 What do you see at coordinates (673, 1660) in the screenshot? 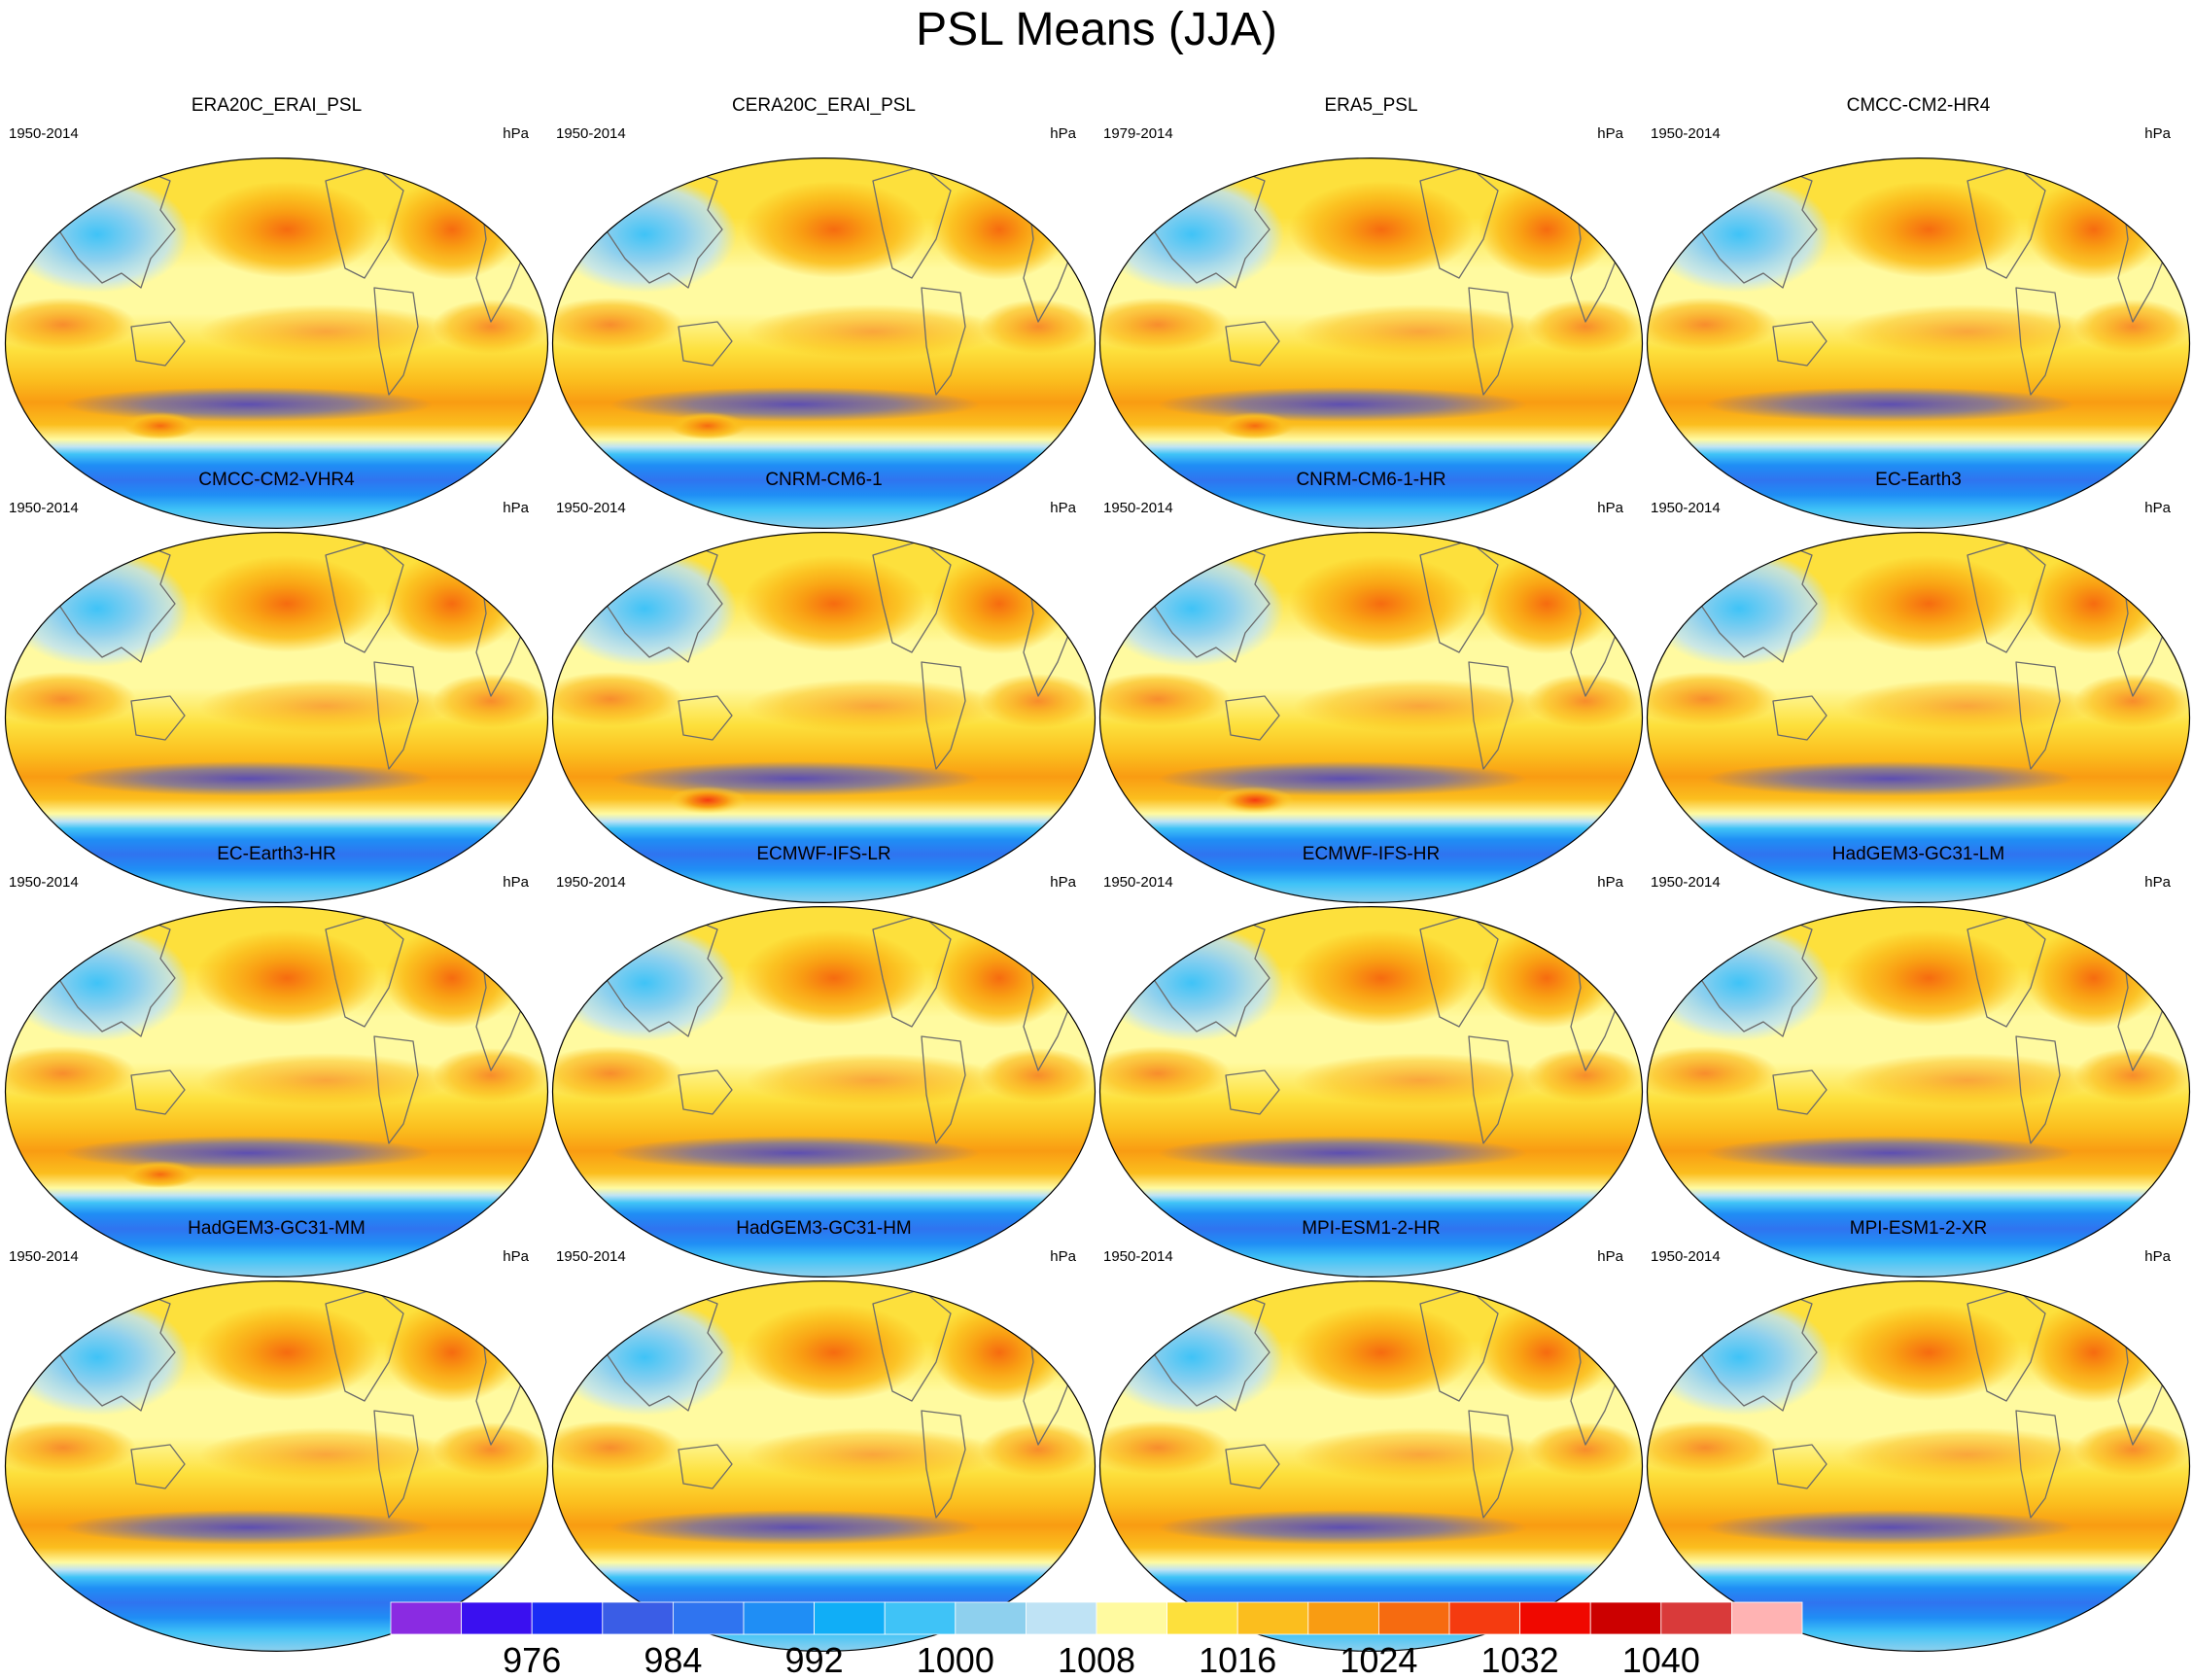
I see `colorbar-tick-label: 984` at bounding box center [673, 1660].